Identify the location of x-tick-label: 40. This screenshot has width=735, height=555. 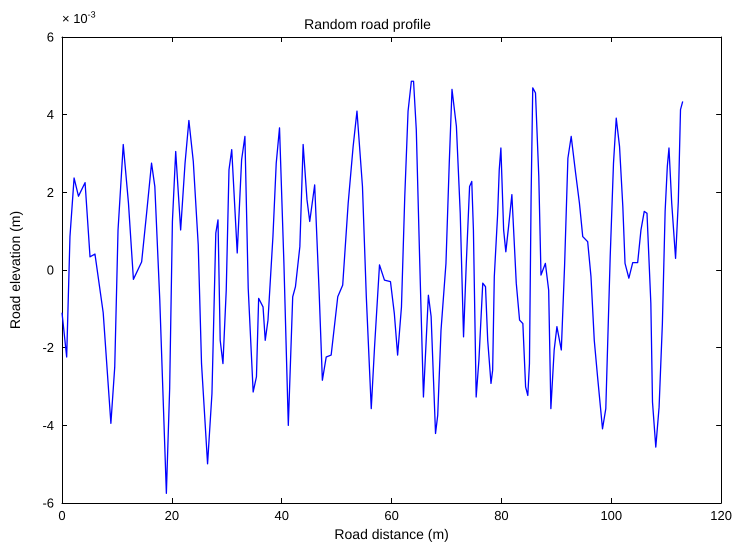
(281, 515).